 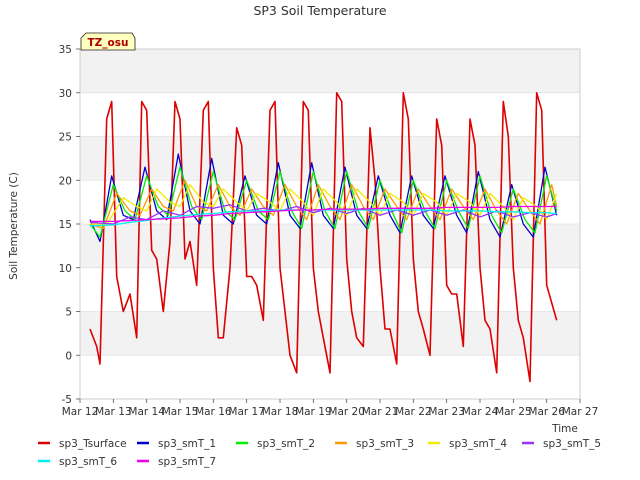 What do you see at coordinates (572, 444) in the screenshot?
I see `legend-label: sp3_smT_5` at bounding box center [572, 444].